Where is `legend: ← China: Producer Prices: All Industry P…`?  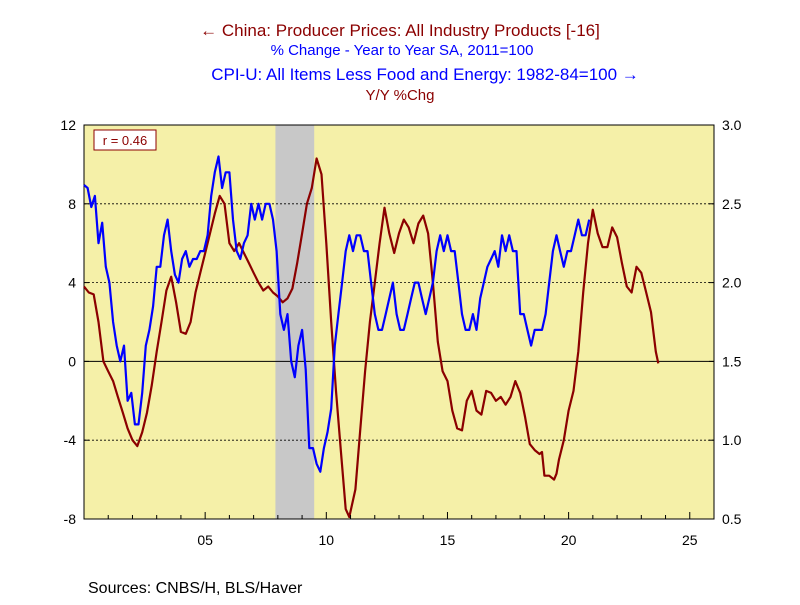
legend: ← China: Producer Prices: All Industry P… is located at coordinates (419, 62).